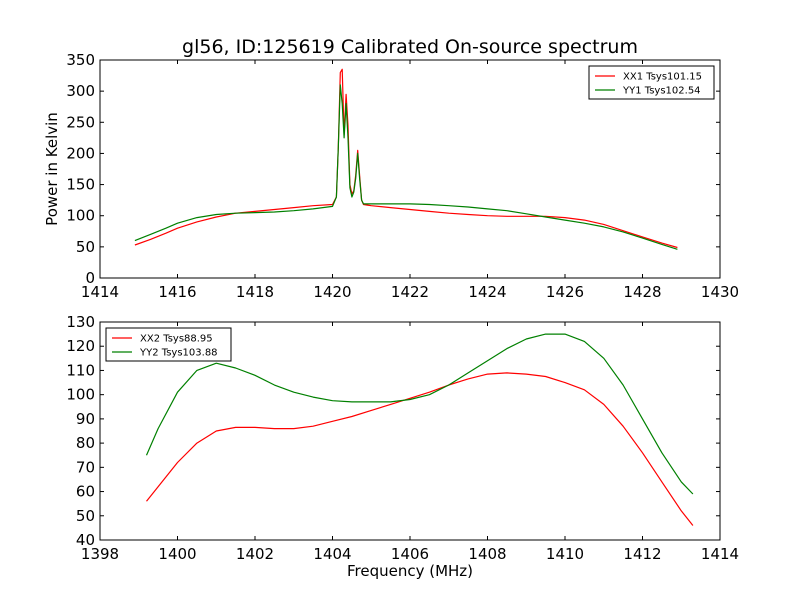 This screenshot has height=600, width=800. Describe the element at coordinates (85, 492) in the screenshot. I see `y-tick-label: 60` at that location.